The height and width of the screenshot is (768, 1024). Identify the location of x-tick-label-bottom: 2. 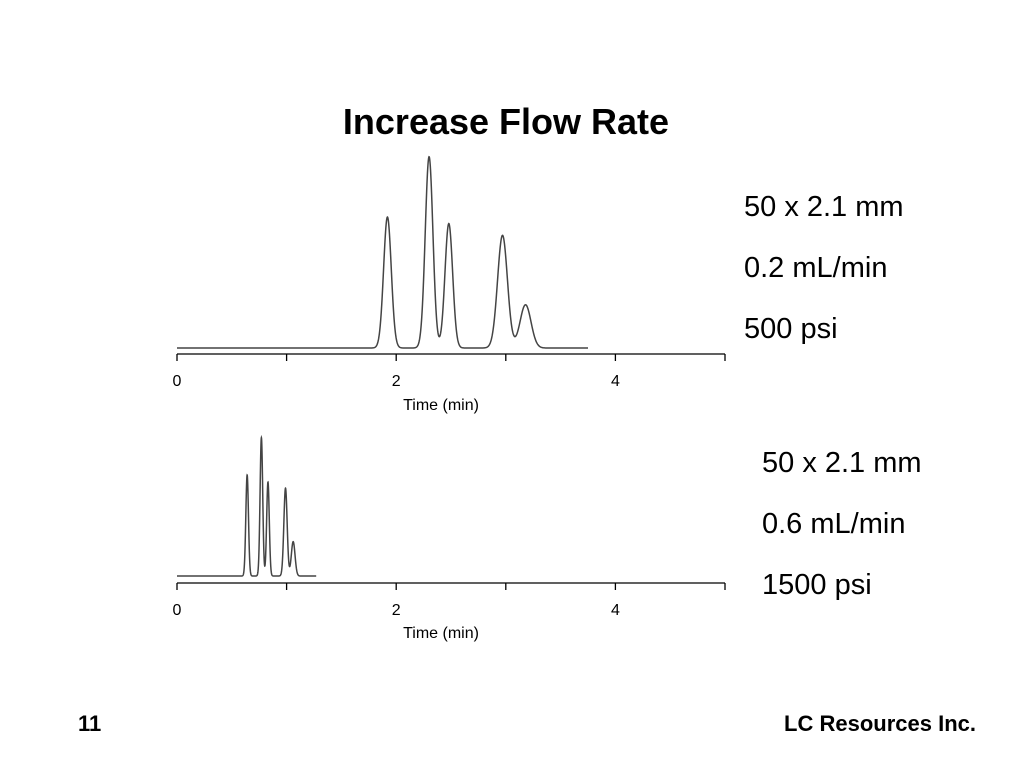
(396, 610).